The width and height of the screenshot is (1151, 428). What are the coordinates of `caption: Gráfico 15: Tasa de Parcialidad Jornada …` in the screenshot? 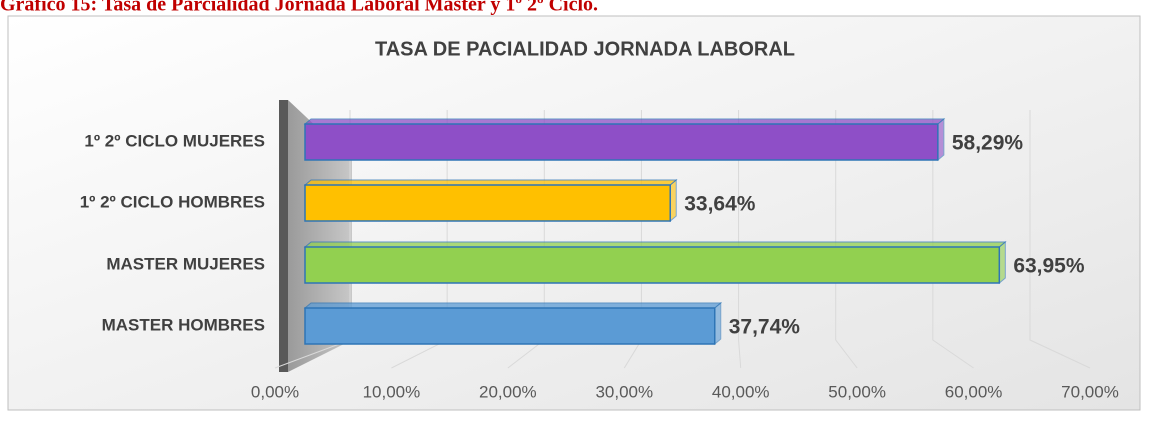 It's located at (299, 8).